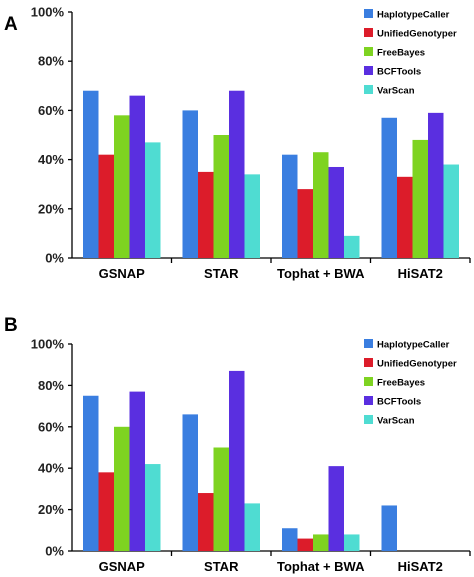 This screenshot has height=577, width=474. Describe the element at coordinates (436, 185) in the screenshot. I see `bar-bcftools-hisat2` at that location.